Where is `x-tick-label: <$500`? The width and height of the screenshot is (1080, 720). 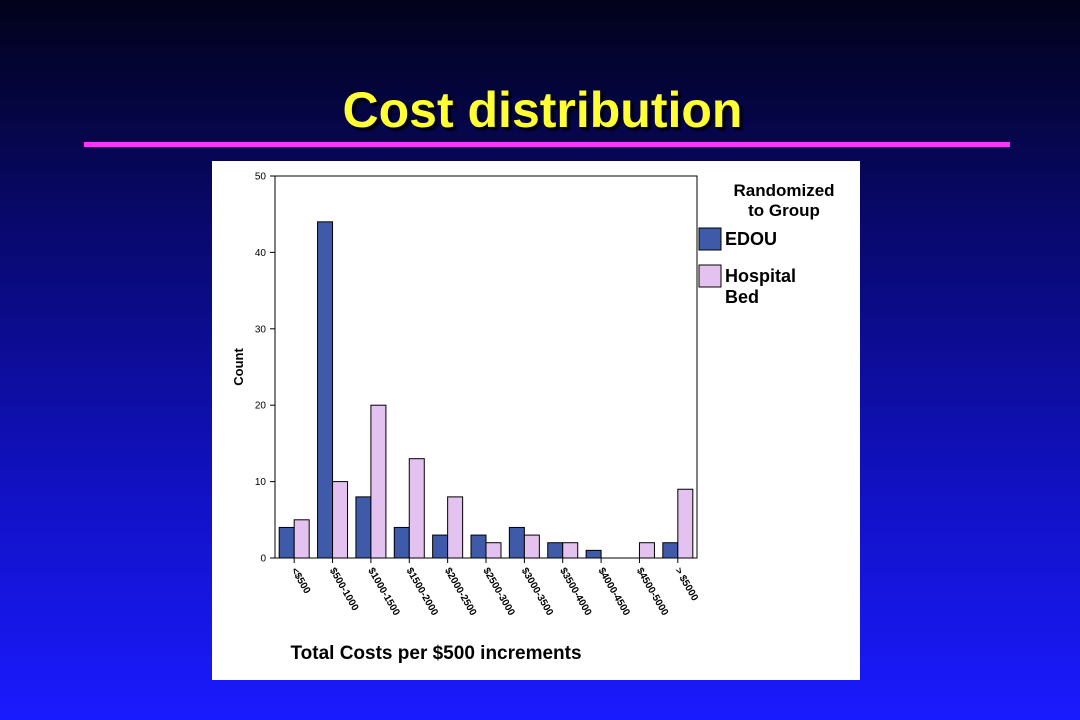 x-tick-label: <$500 is located at coordinates (301, 581).